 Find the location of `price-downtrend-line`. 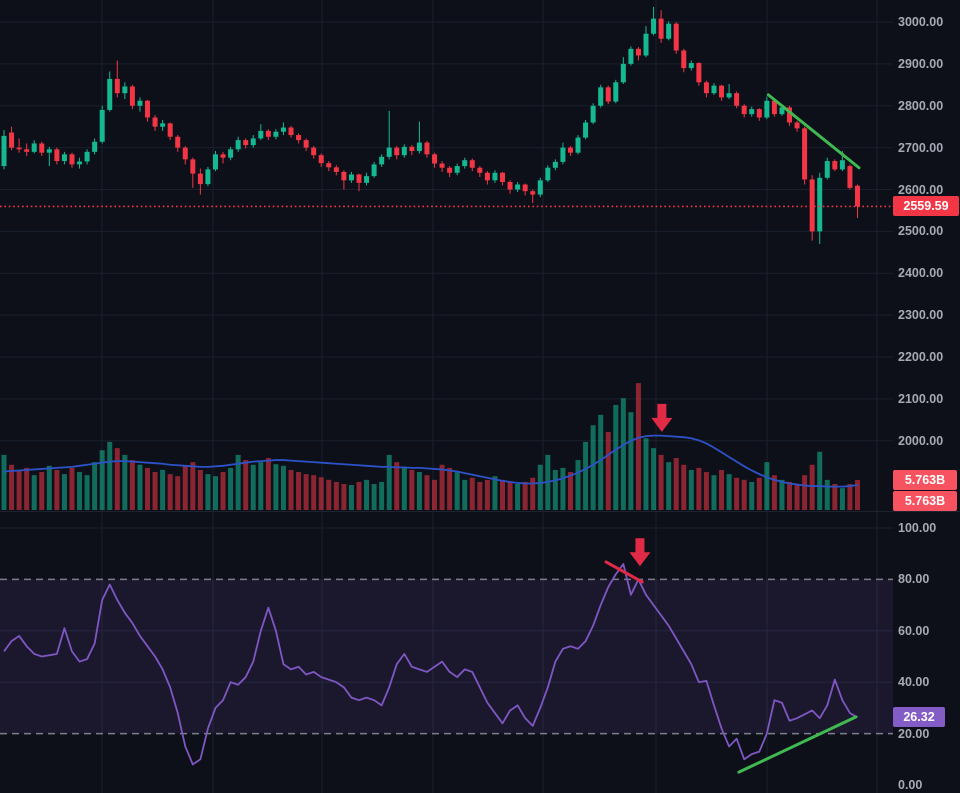

price-downtrend-line is located at coordinates (813, 131).